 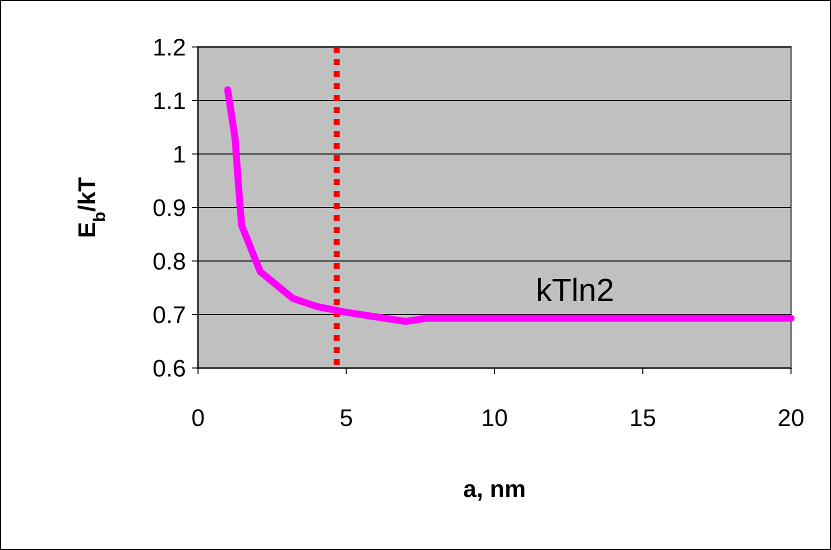 What do you see at coordinates (169, 315) in the screenshot?
I see `y-tick-label: 0.7` at bounding box center [169, 315].